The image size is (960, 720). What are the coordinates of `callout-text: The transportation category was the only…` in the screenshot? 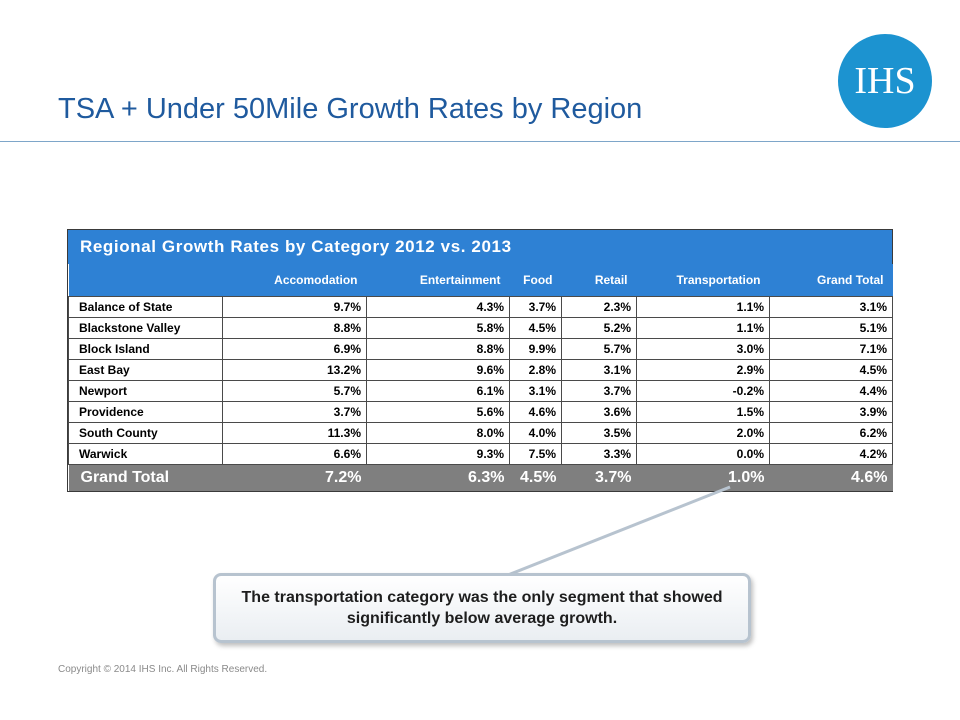 It's located at (482, 608).